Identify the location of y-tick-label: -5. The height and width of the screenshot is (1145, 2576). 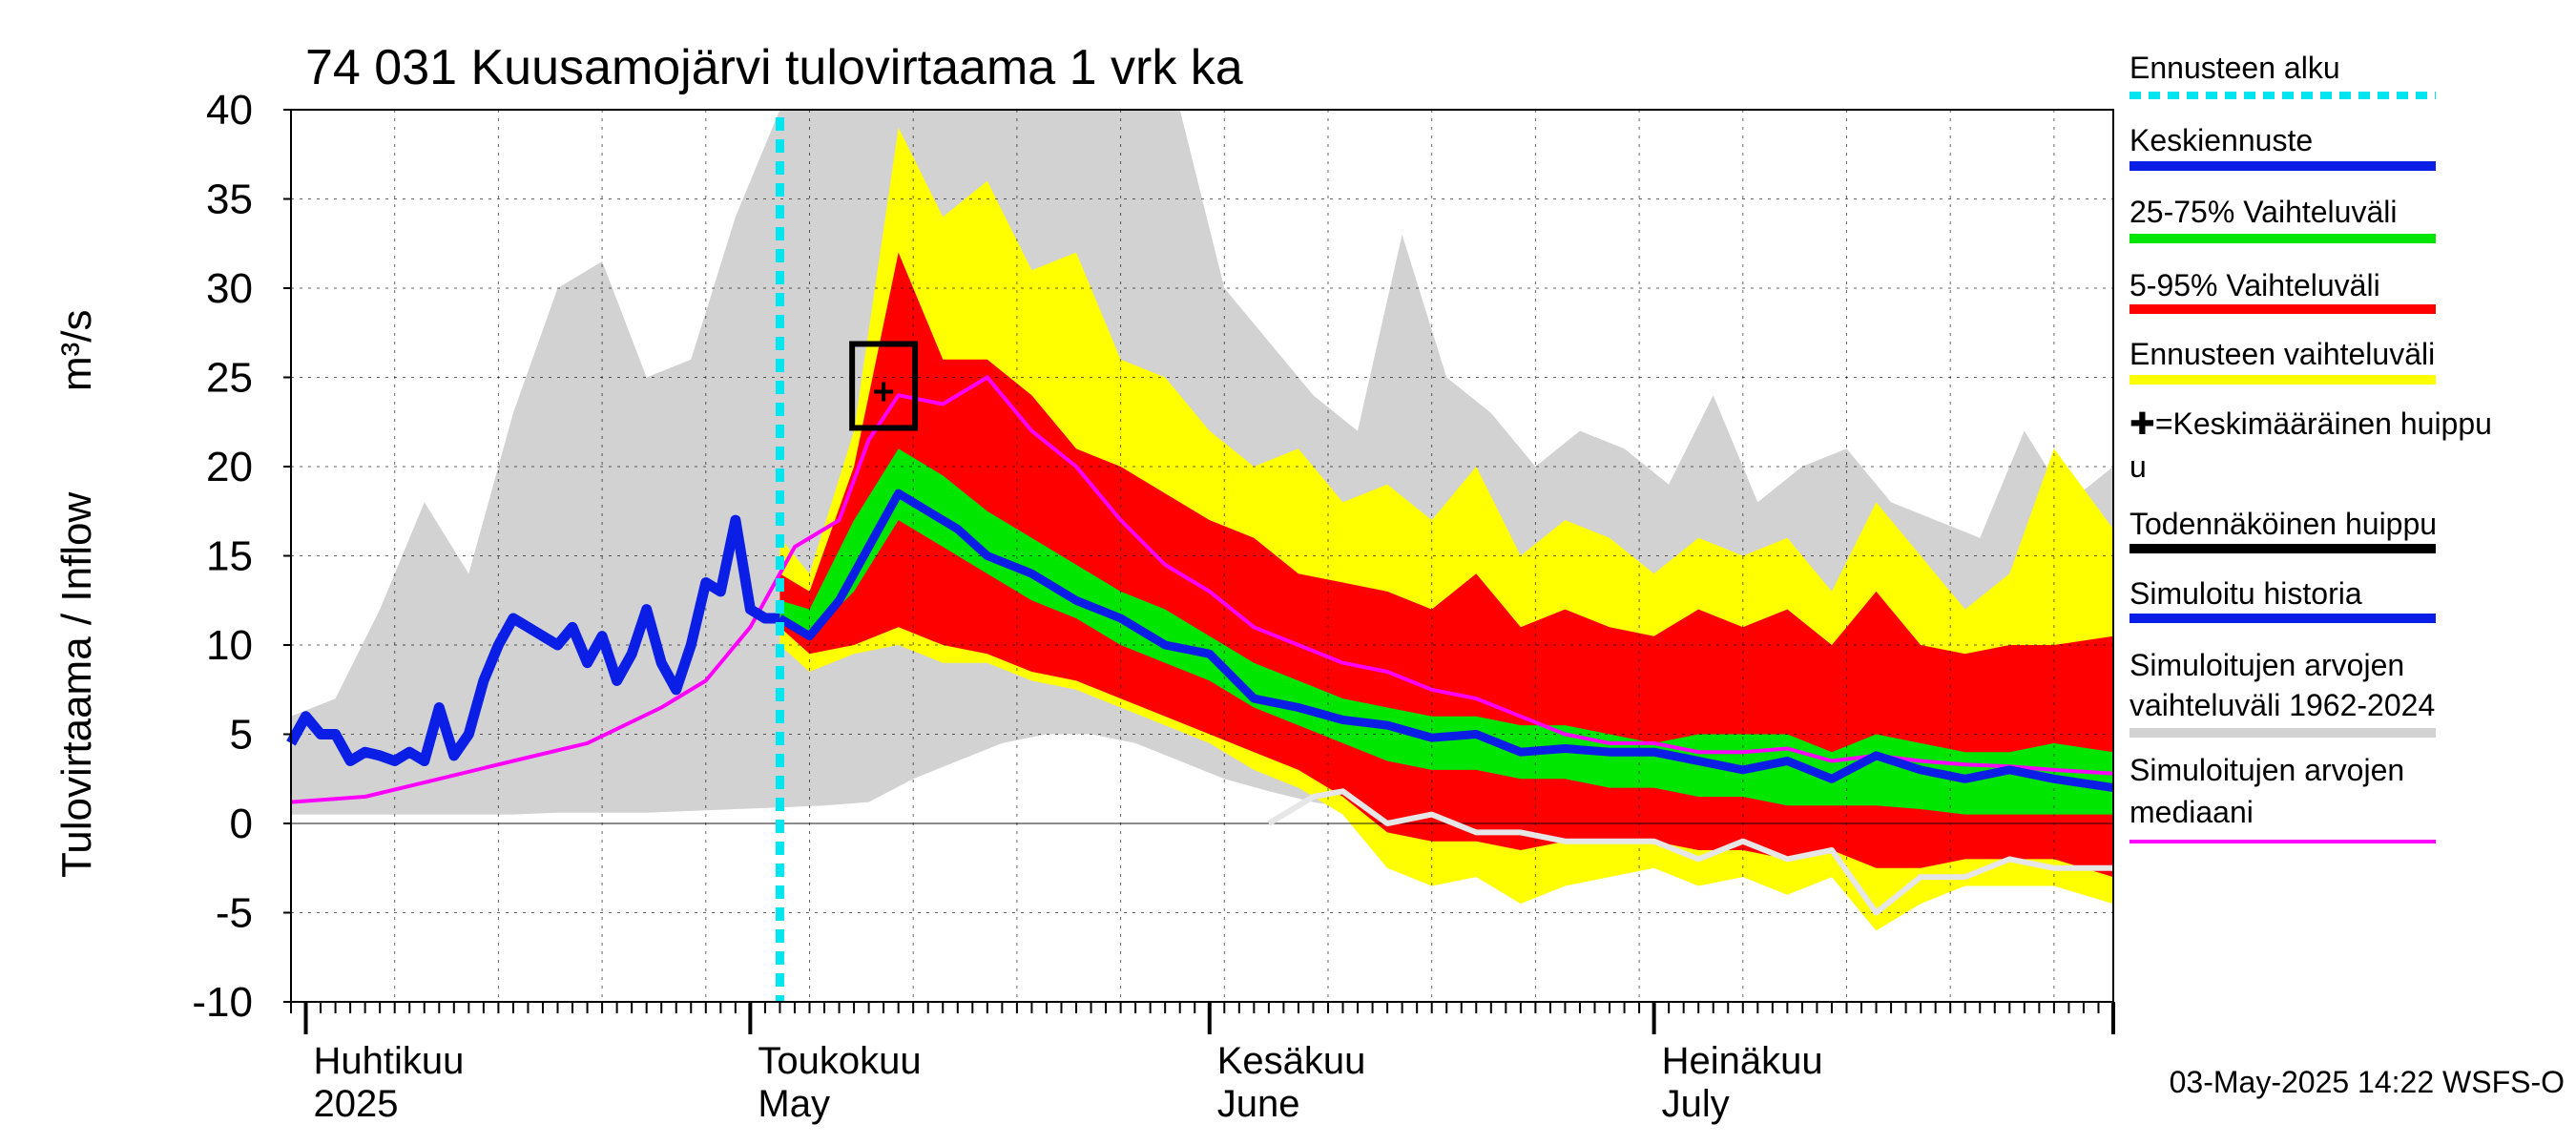
(234, 914).